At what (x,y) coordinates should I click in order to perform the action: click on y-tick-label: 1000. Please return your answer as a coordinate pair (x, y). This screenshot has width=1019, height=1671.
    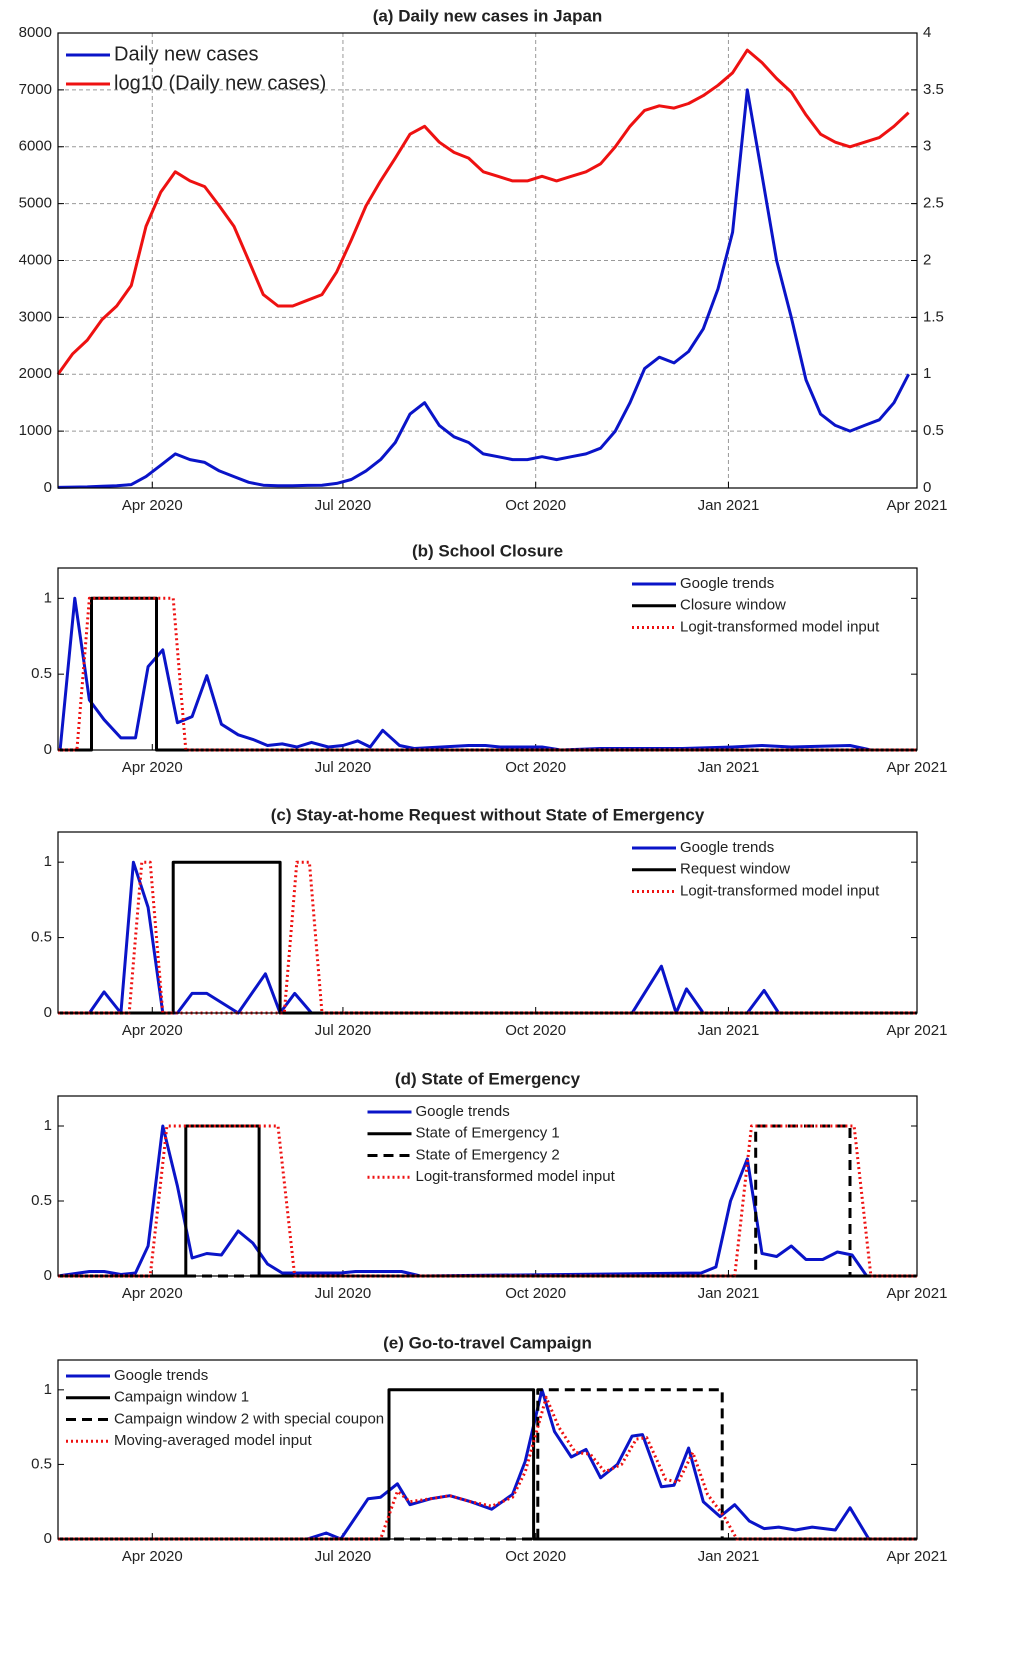
    Looking at the image, I should click on (35, 430).